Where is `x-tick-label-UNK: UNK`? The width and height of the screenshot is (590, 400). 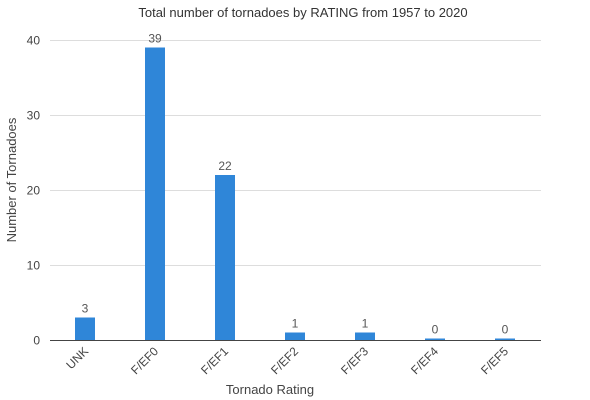 x-tick-label-UNK: UNK is located at coordinates (77, 358).